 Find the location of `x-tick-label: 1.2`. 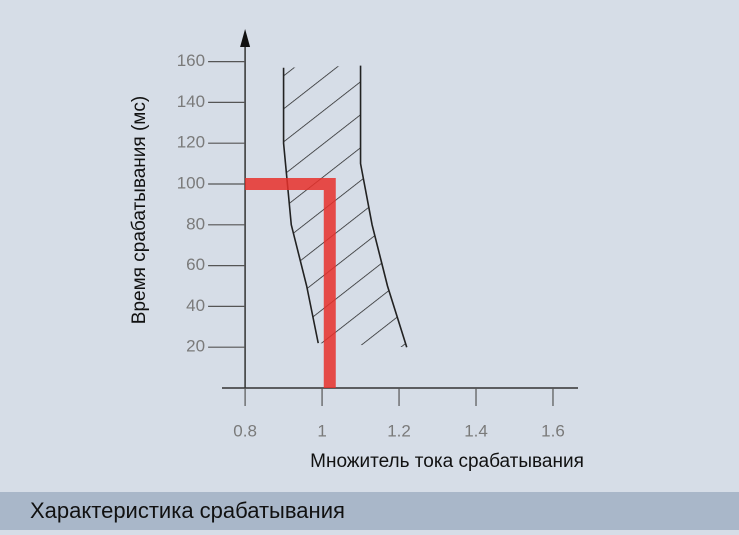

x-tick-label: 1.2 is located at coordinates (399, 430).